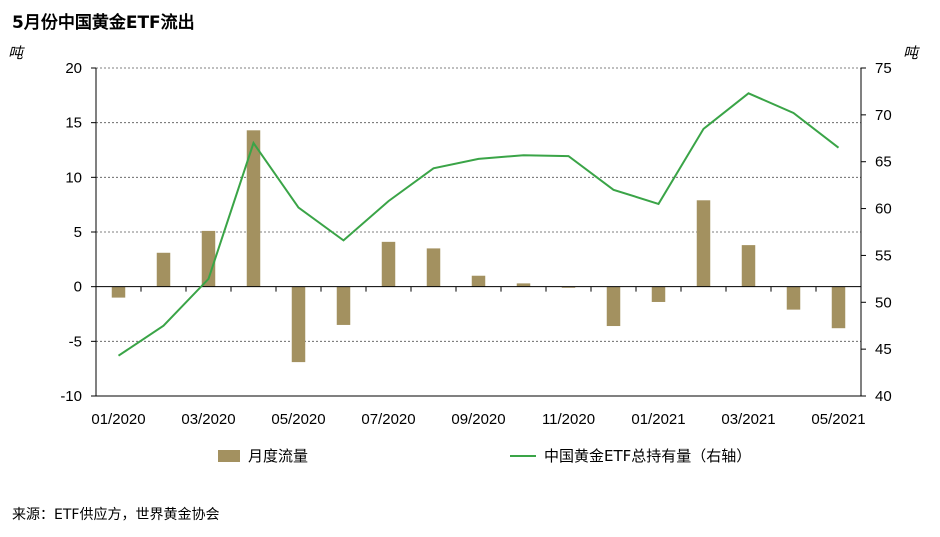 This screenshot has width=940, height=537. Describe the element at coordinates (388, 264) in the screenshot. I see `bar-07/2020` at that location.